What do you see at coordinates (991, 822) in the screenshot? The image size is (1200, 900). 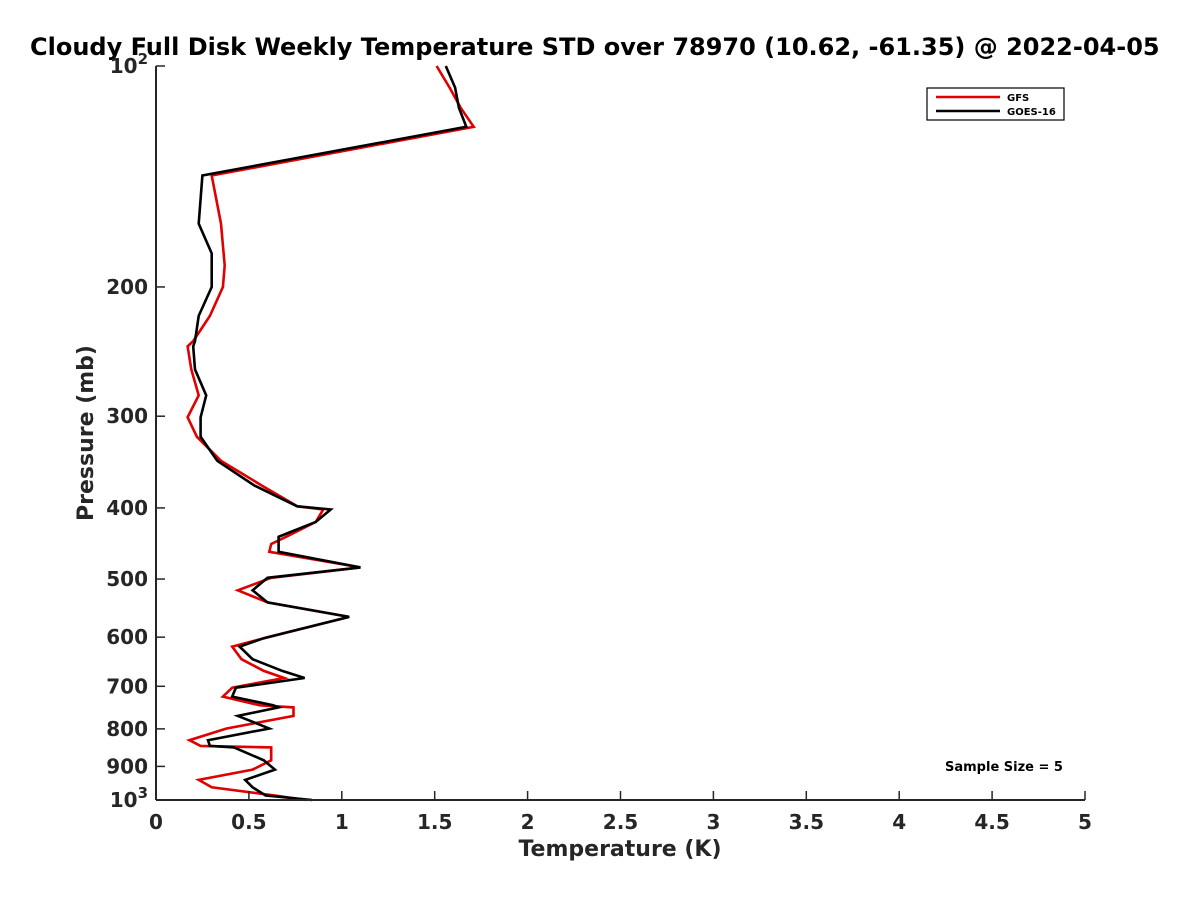 I see `x-tick-label: 4.5` at bounding box center [991, 822].